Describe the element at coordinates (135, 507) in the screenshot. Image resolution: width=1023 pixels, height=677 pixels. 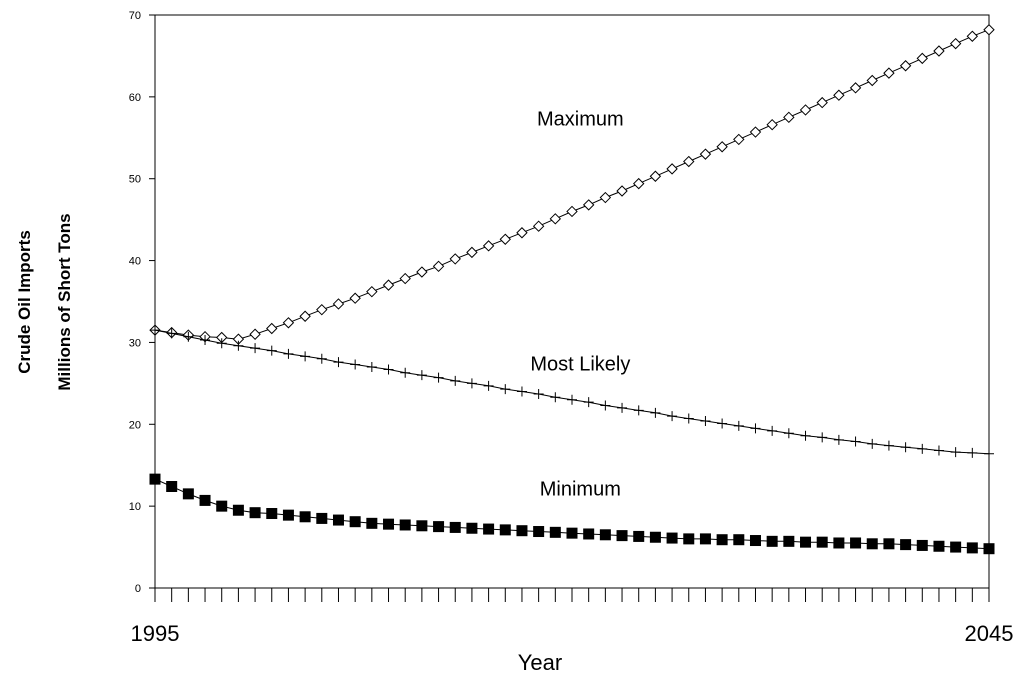
I see `y-tick-label: 10` at that location.